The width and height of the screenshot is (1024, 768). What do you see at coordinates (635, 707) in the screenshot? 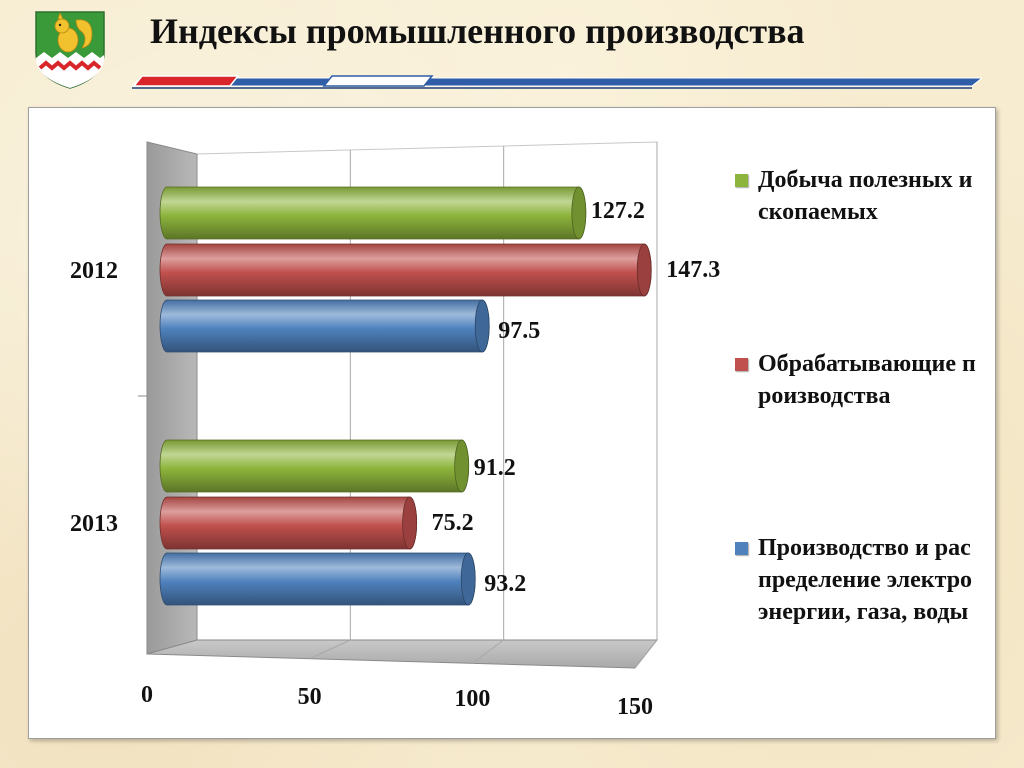
I see `x-tick-label: 150` at bounding box center [635, 707].